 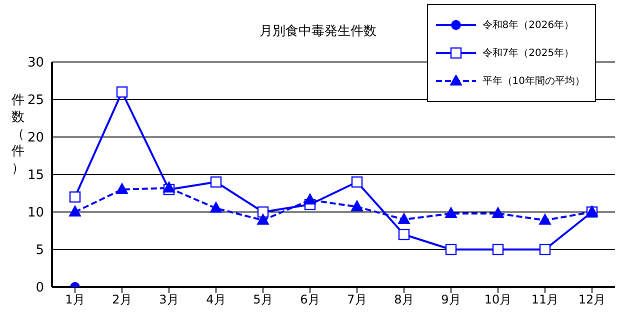 I want to click on y-tick-label: 0, so click(x=40, y=288).